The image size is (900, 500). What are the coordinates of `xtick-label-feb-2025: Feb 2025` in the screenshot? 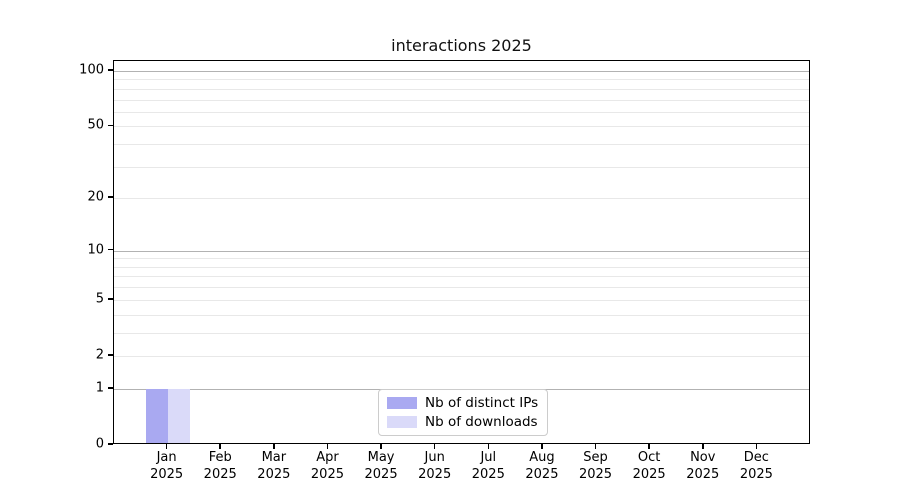 It's located at (220, 466).